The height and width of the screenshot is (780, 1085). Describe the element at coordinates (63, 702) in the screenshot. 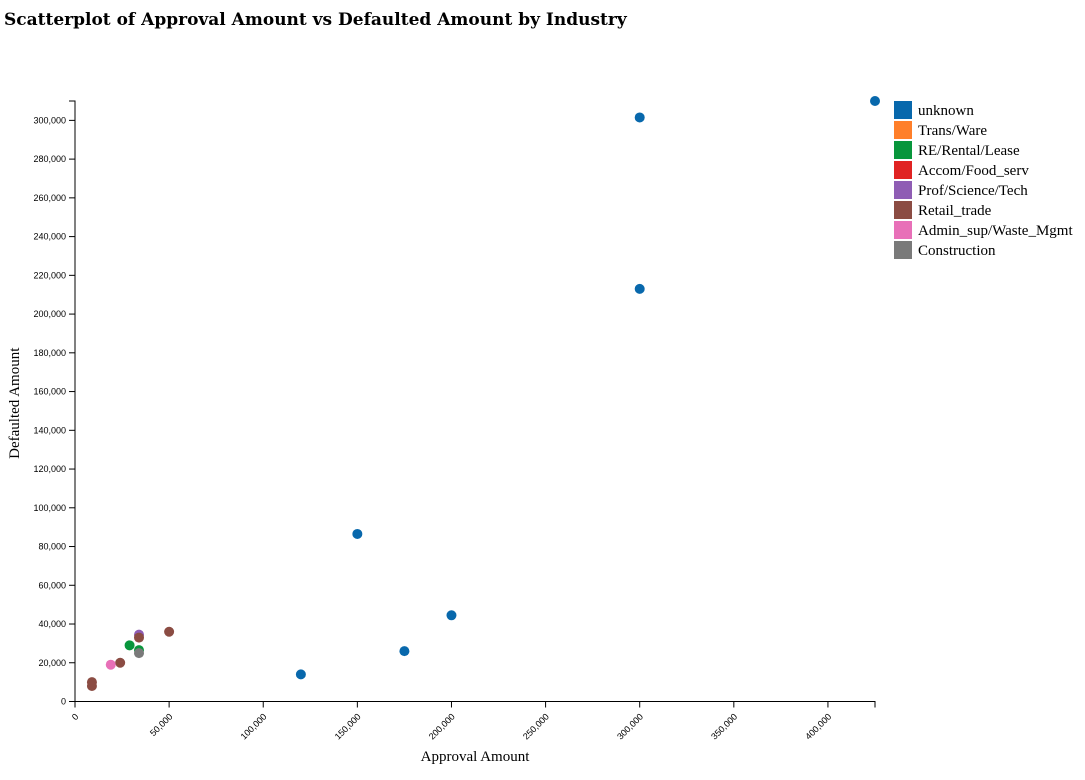

I see `y-tick-label: 0` at that location.